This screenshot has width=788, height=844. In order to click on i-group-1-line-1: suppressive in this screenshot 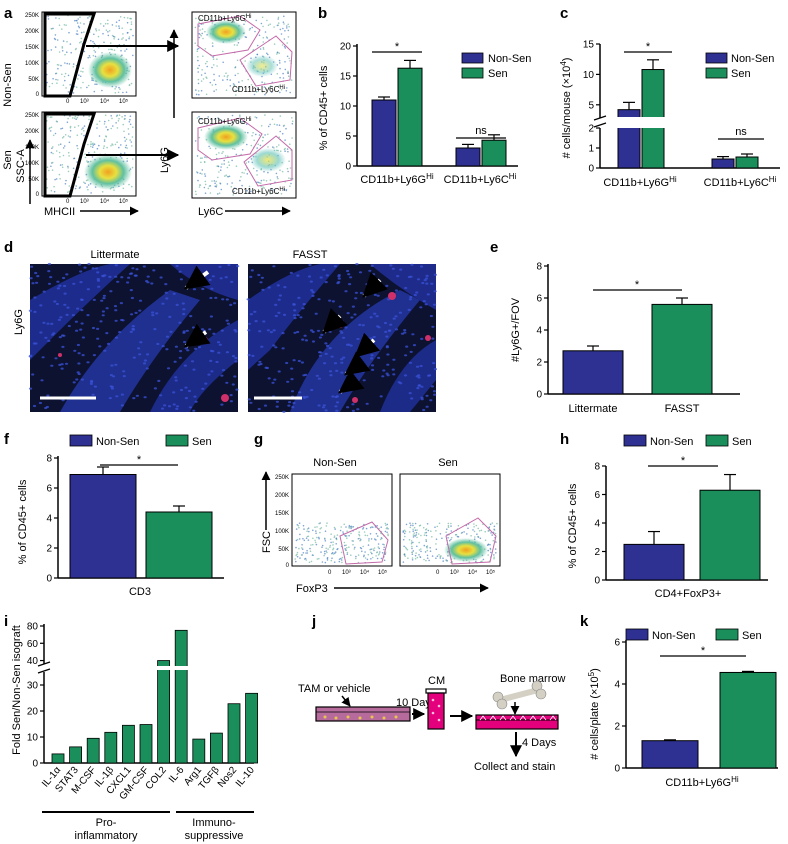, I will do `click(214, 836)`.